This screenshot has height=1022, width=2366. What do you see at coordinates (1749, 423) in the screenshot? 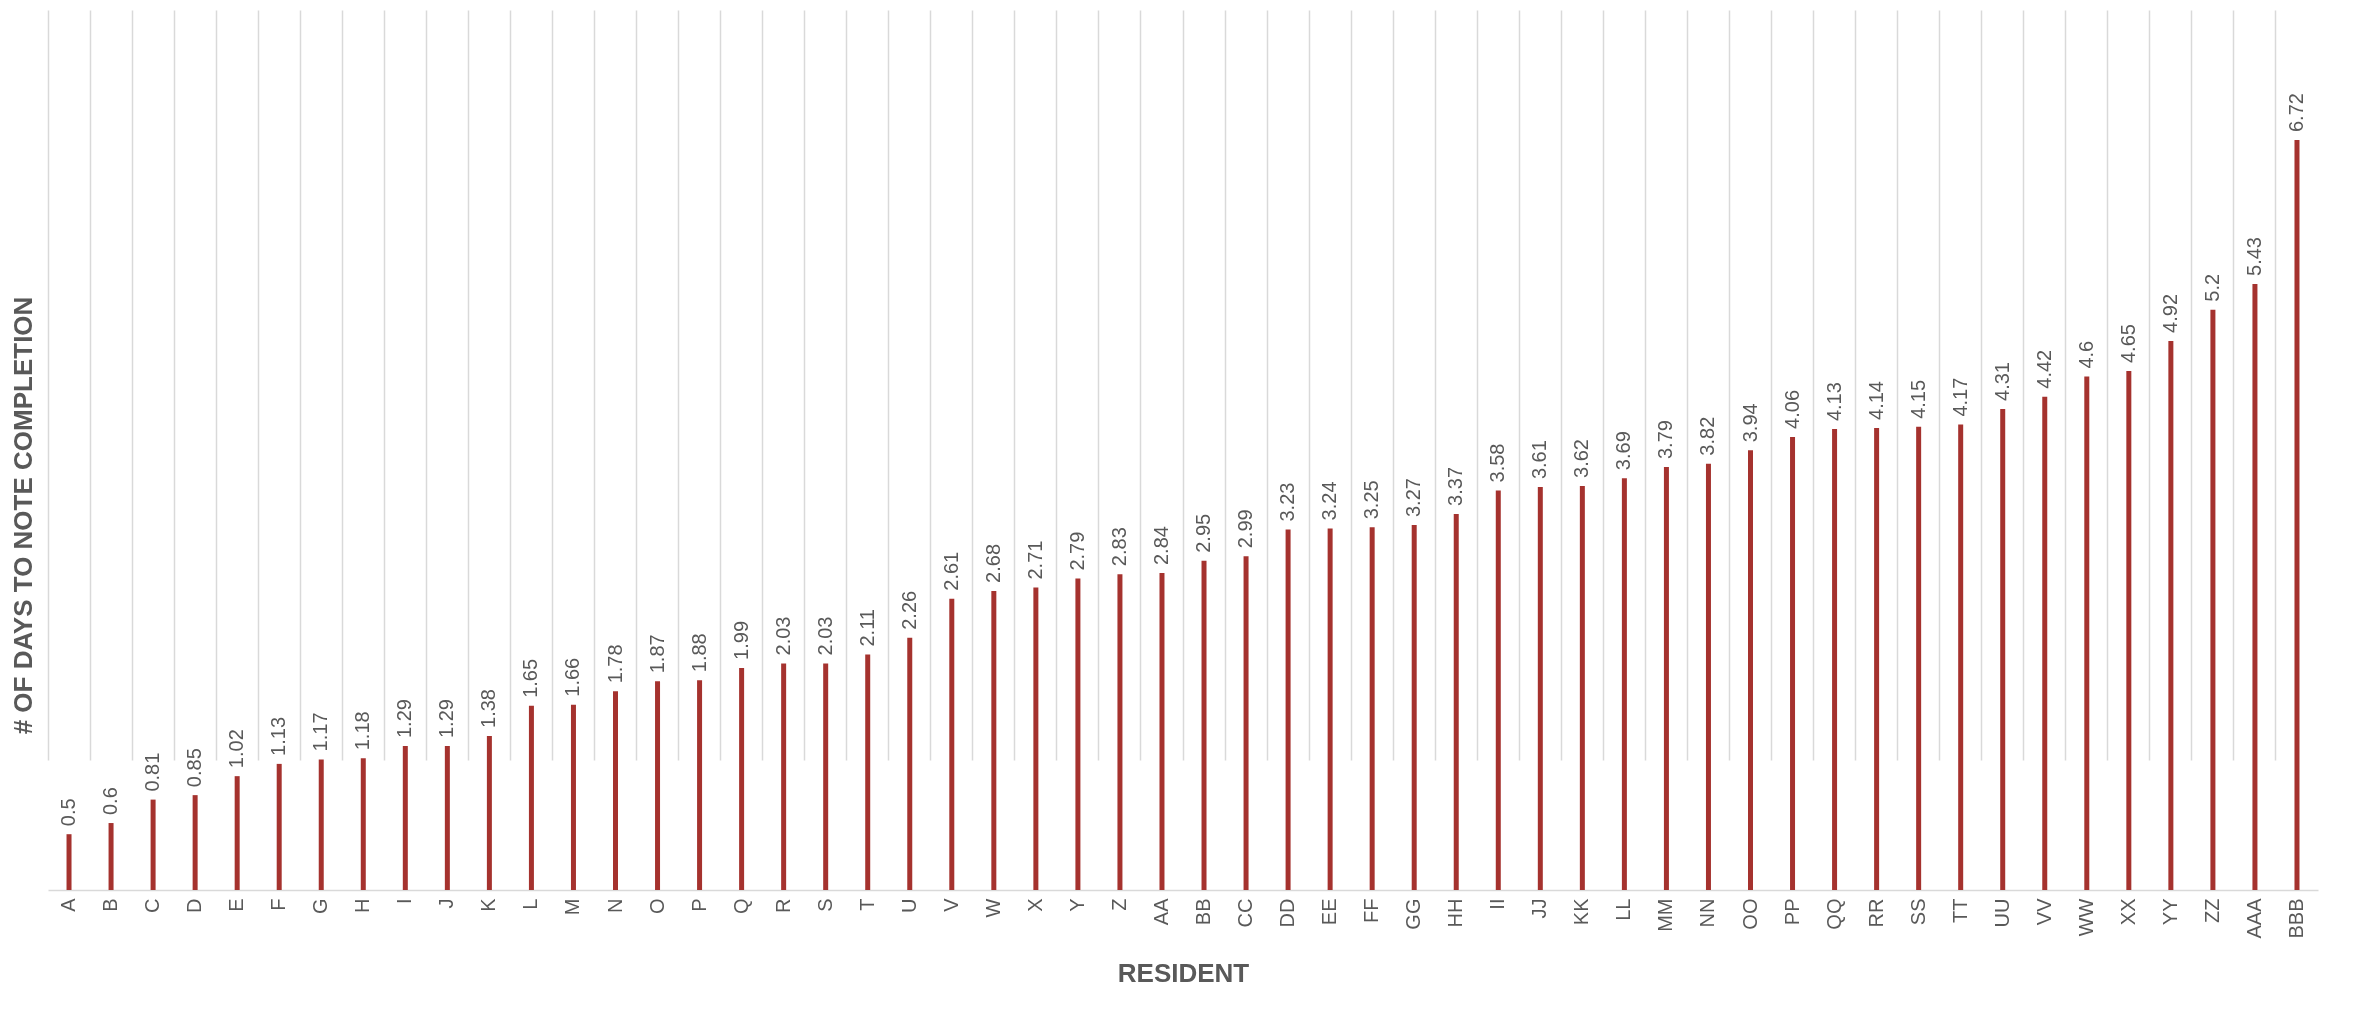
I see `data-label: 3.94` at bounding box center [1749, 423].